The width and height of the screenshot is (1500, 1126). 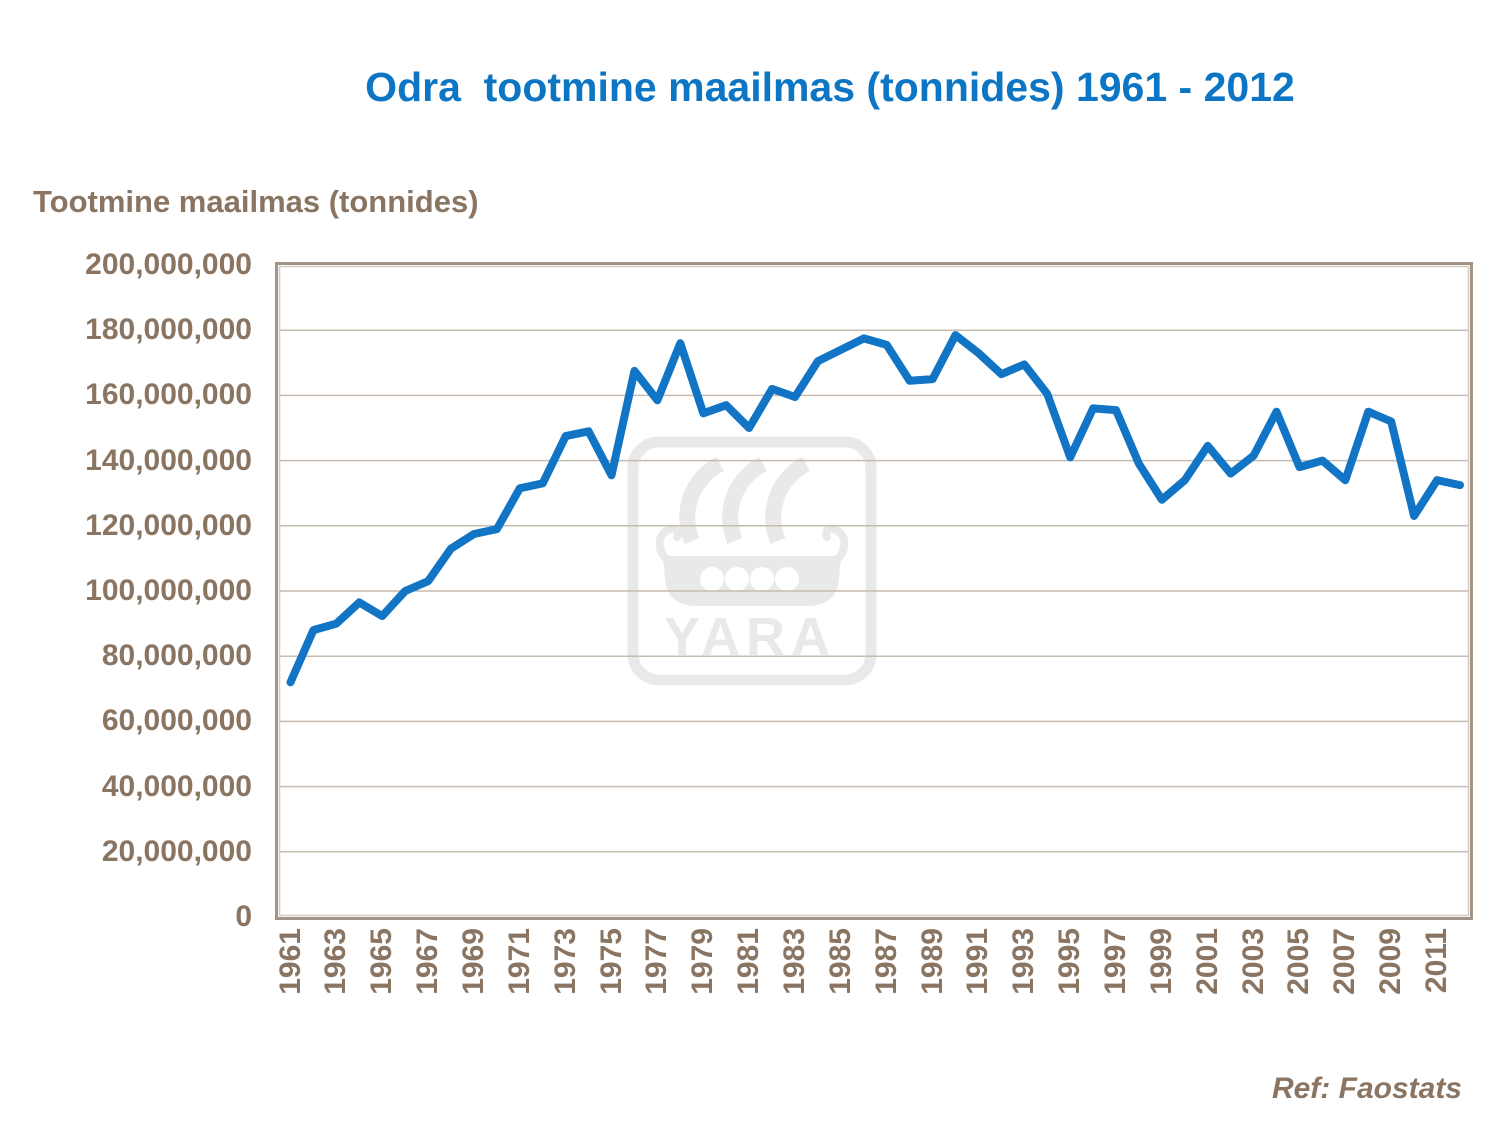 I want to click on y-tick-label: 140,000,000, so click(x=168, y=460).